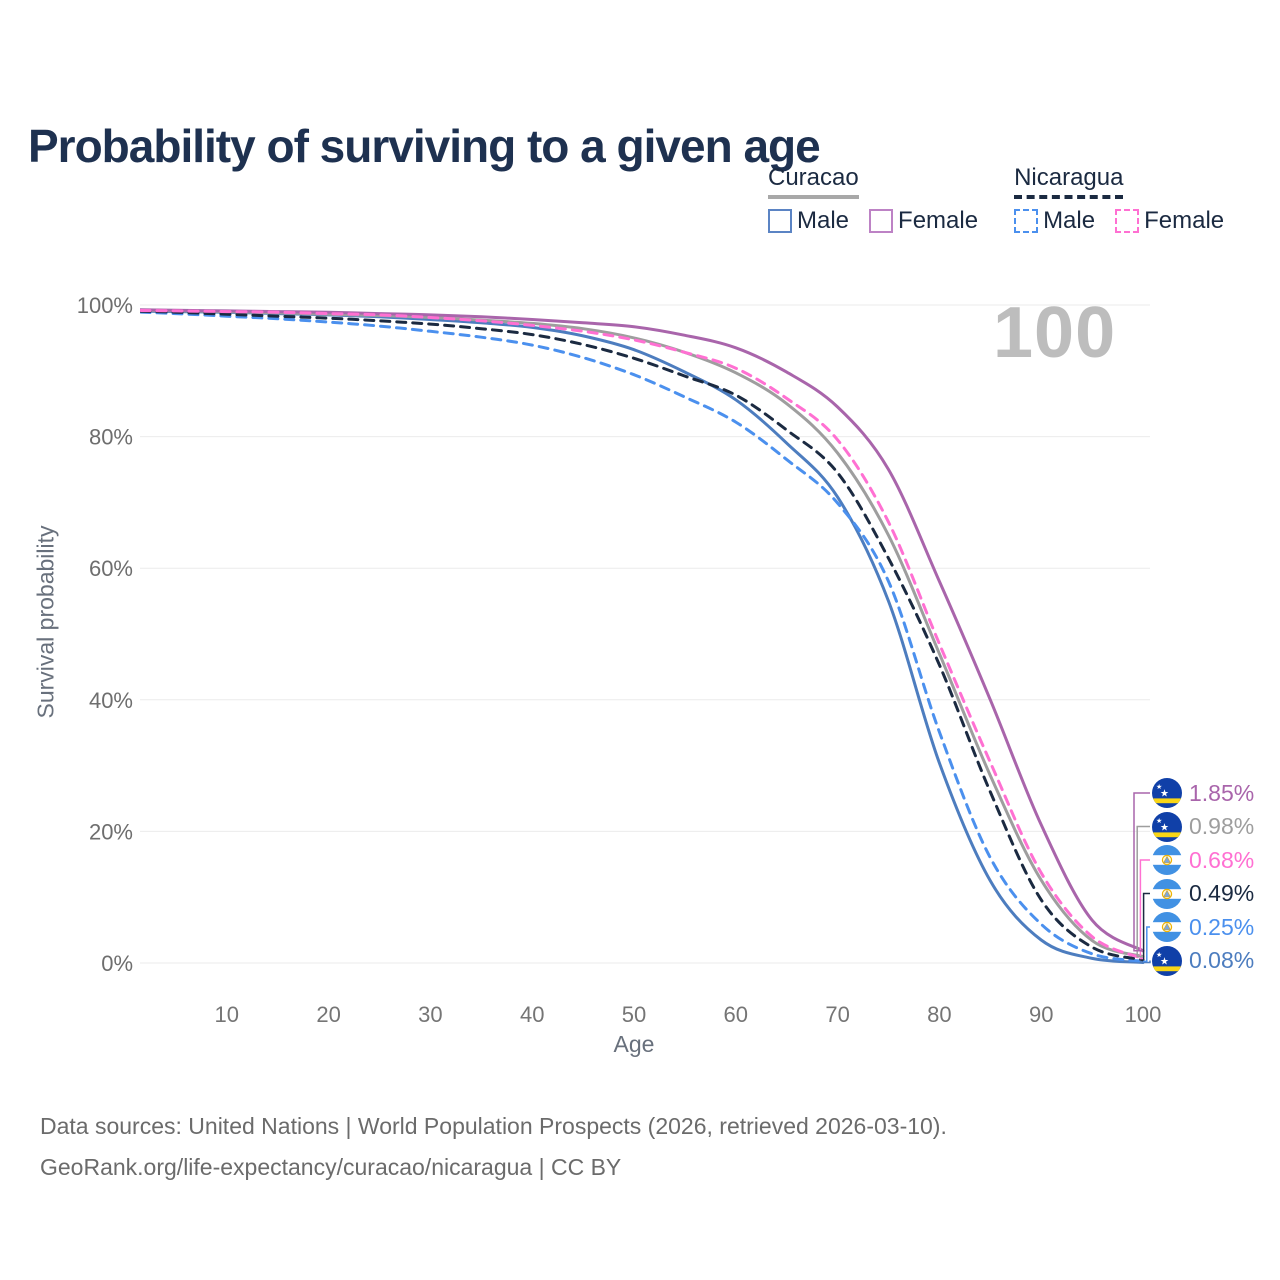 The height and width of the screenshot is (1280, 1280). Describe the element at coordinates (1041, 1014) in the screenshot. I see `x-tick-label: 90` at that location.